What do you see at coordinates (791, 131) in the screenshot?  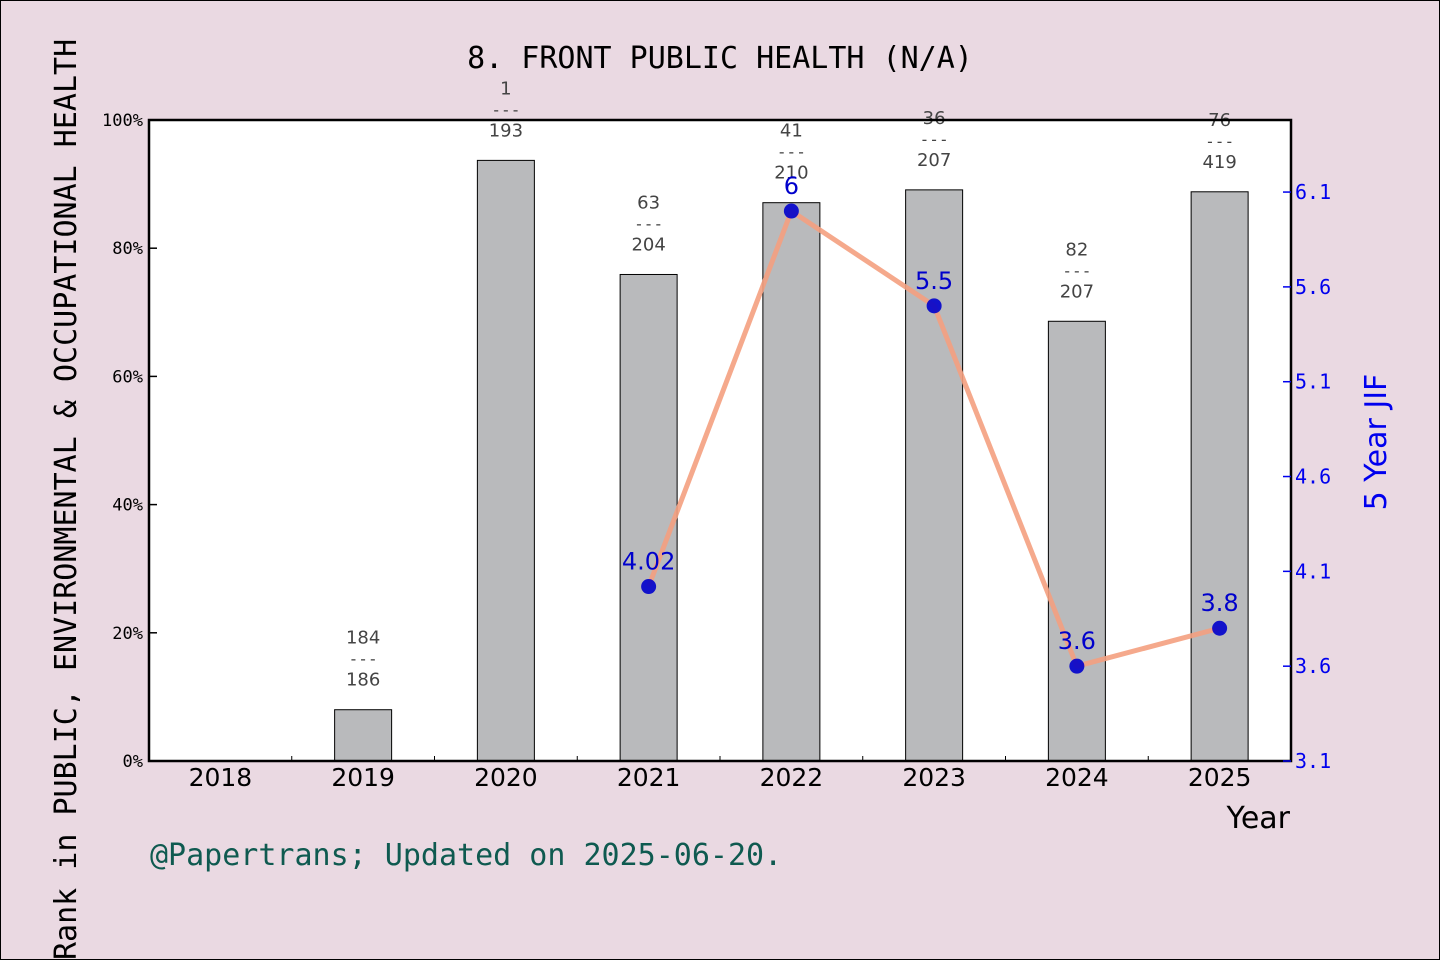 I see `rank-numerator-2022: 41` at bounding box center [791, 131].